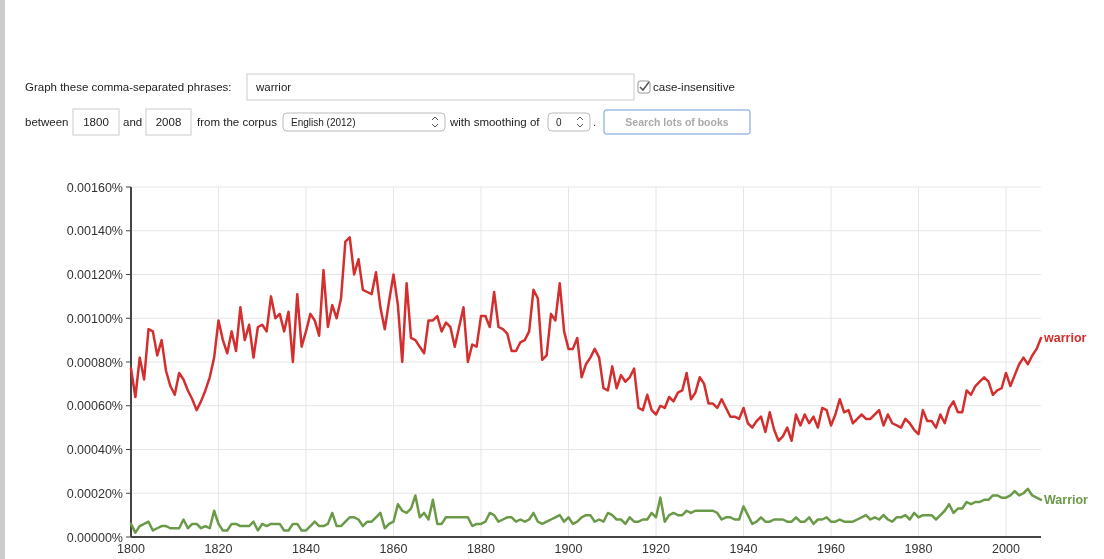 The width and height of the screenshot is (1104, 559). I want to click on y-tick-label: 0.00100%, so click(94, 318).